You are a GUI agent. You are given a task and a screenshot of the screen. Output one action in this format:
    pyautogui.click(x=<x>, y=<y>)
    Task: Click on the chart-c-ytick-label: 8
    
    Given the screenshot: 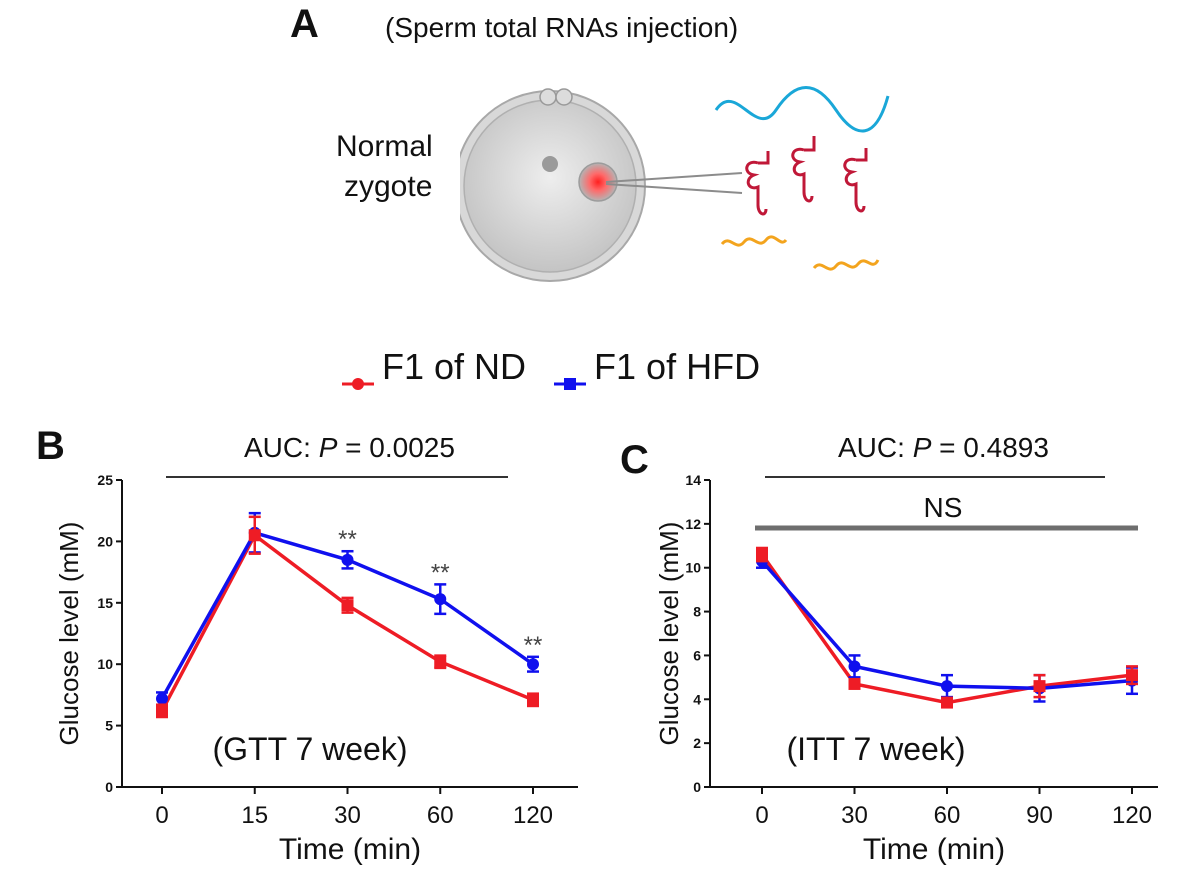 What is the action you would take?
    pyautogui.click(x=697, y=612)
    